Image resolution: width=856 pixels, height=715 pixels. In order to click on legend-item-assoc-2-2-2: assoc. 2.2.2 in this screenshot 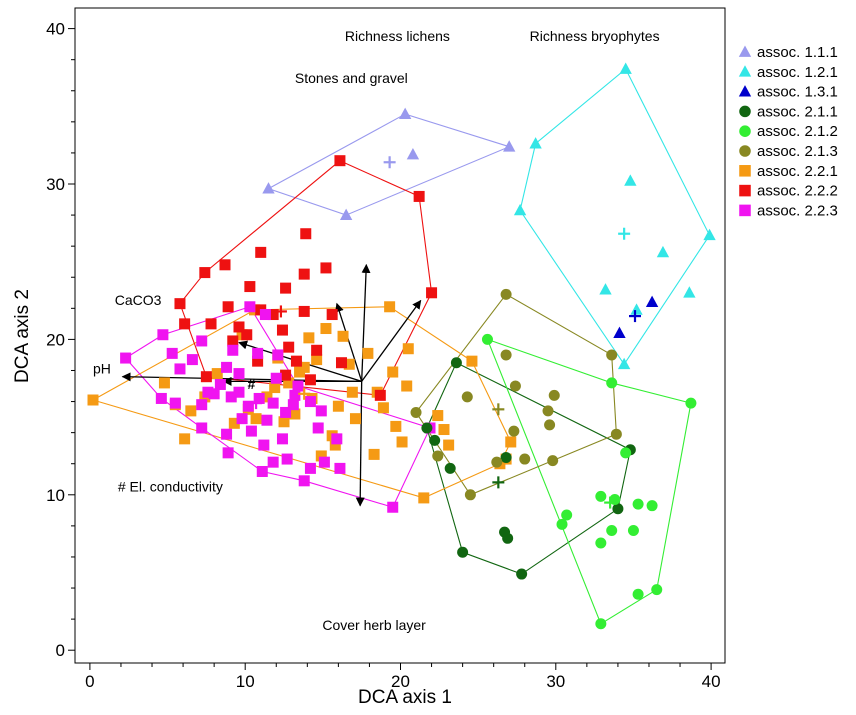, I will do `click(788, 191)`.